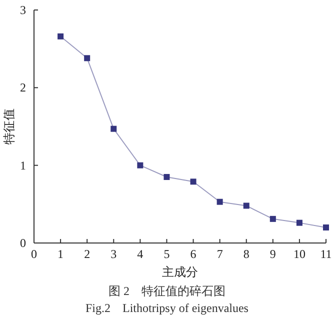  Describe the element at coordinates (61, 254) in the screenshot. I see `x-tick-label: 1` at that location.